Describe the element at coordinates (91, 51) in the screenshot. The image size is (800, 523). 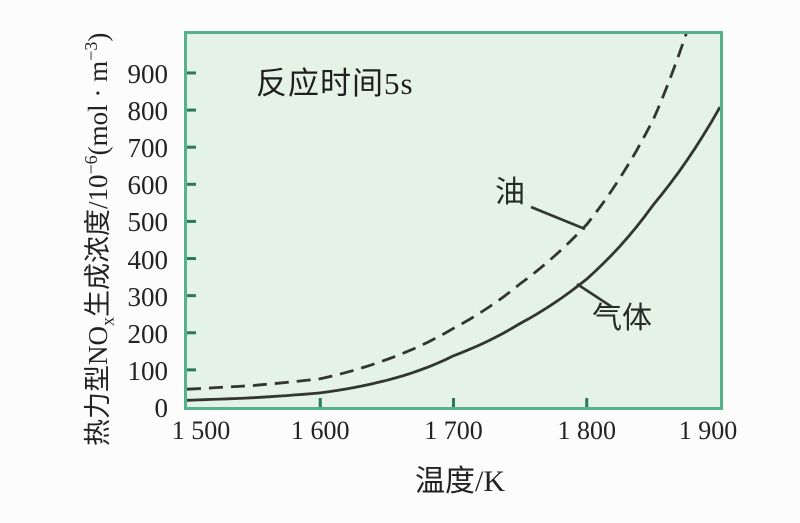
I see `y-axis-label-superscript: −3` at that location.